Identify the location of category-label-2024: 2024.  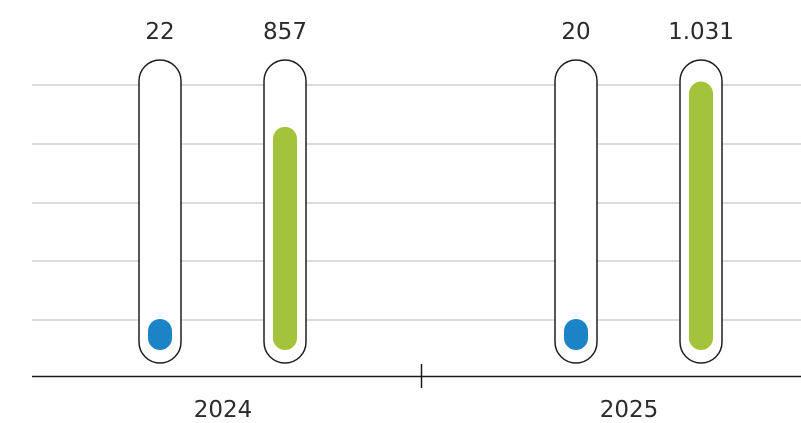
(223, 410).